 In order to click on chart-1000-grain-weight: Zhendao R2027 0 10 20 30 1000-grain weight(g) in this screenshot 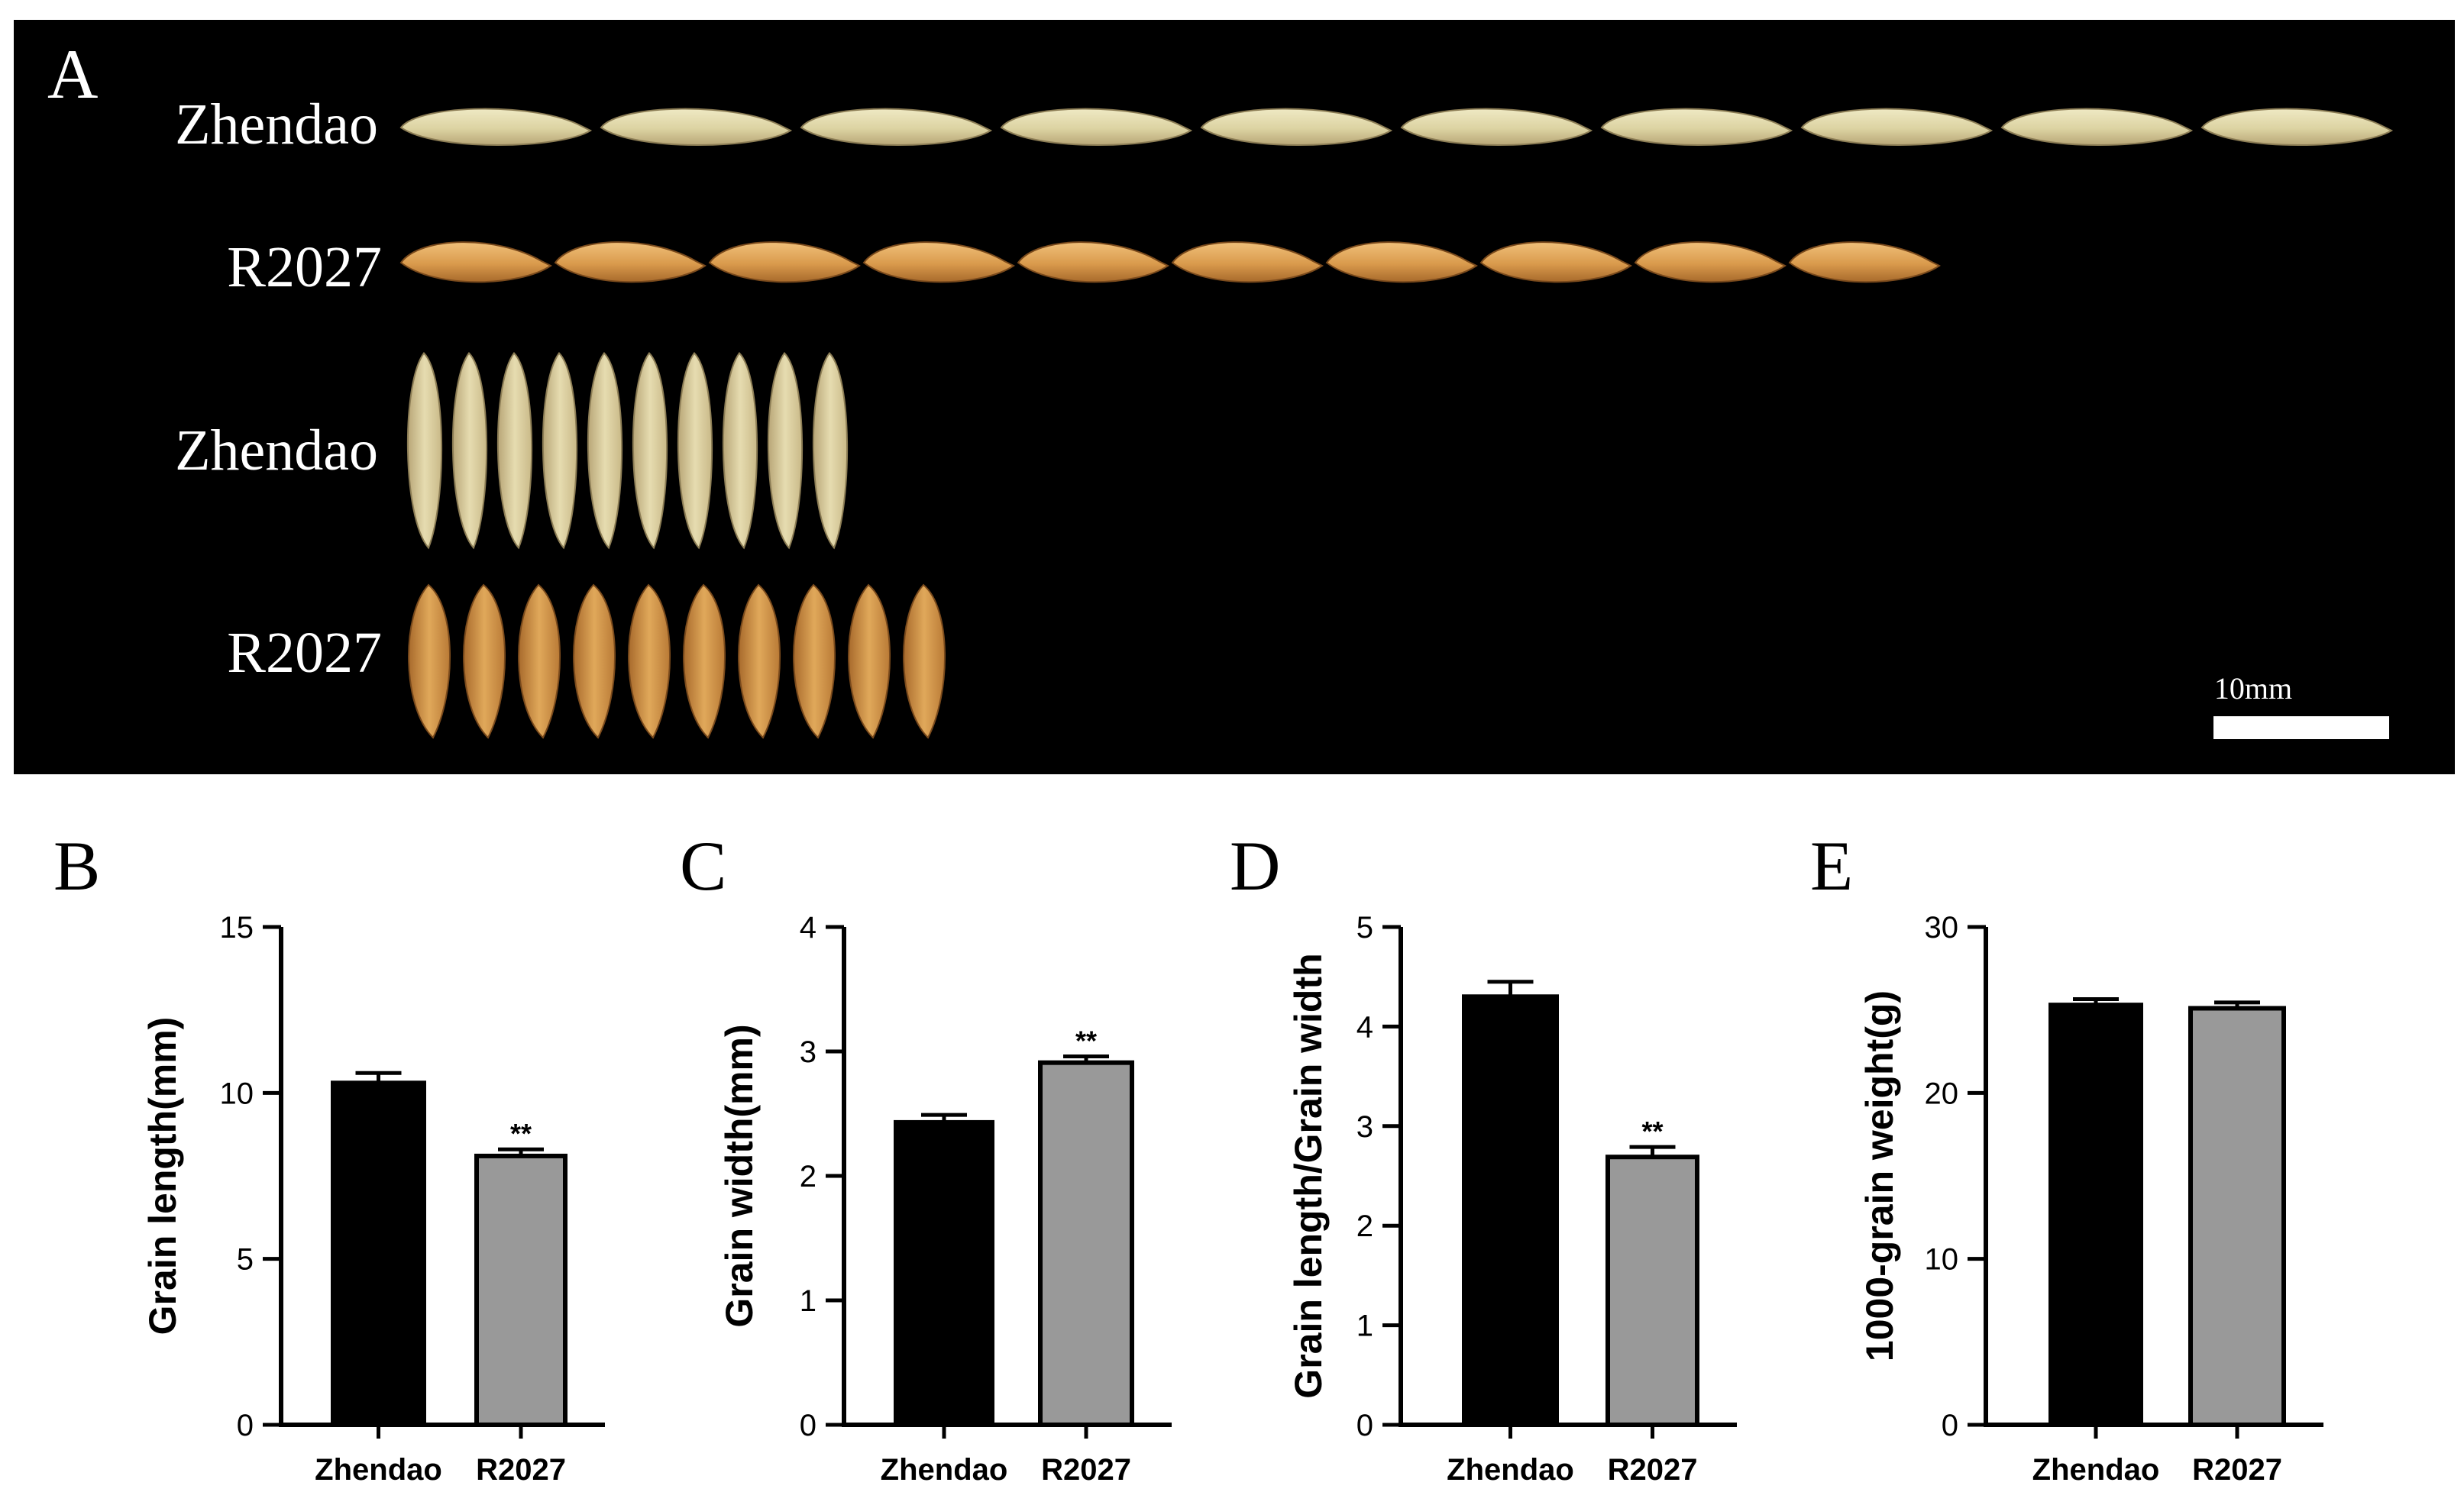, I will do `click(2090, 1199)`.